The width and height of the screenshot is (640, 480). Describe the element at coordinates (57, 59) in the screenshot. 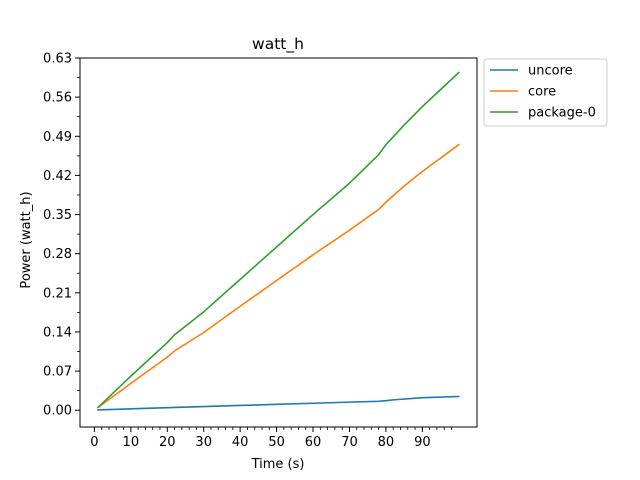

I see `y-tick-label: 0.63` at that location.